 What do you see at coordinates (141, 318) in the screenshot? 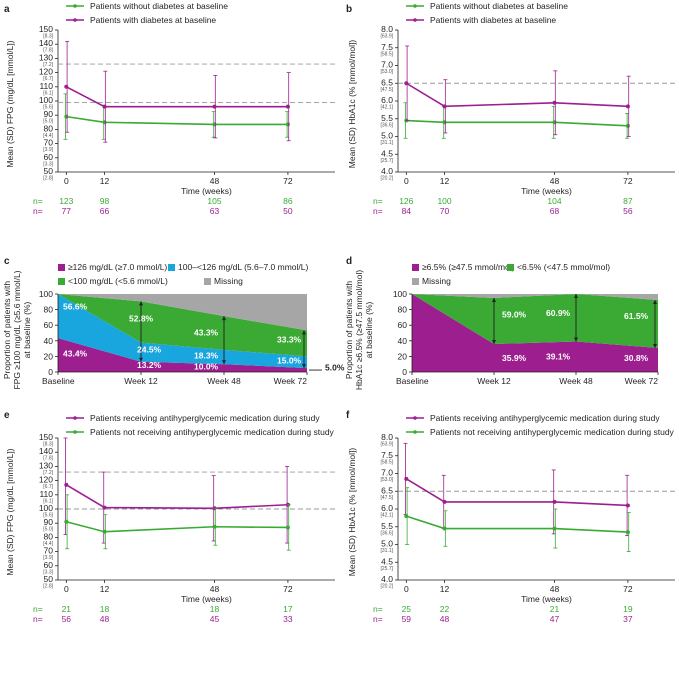
I see `value-label-c-green-0: 52.8%` at bounding box center [141, 318].